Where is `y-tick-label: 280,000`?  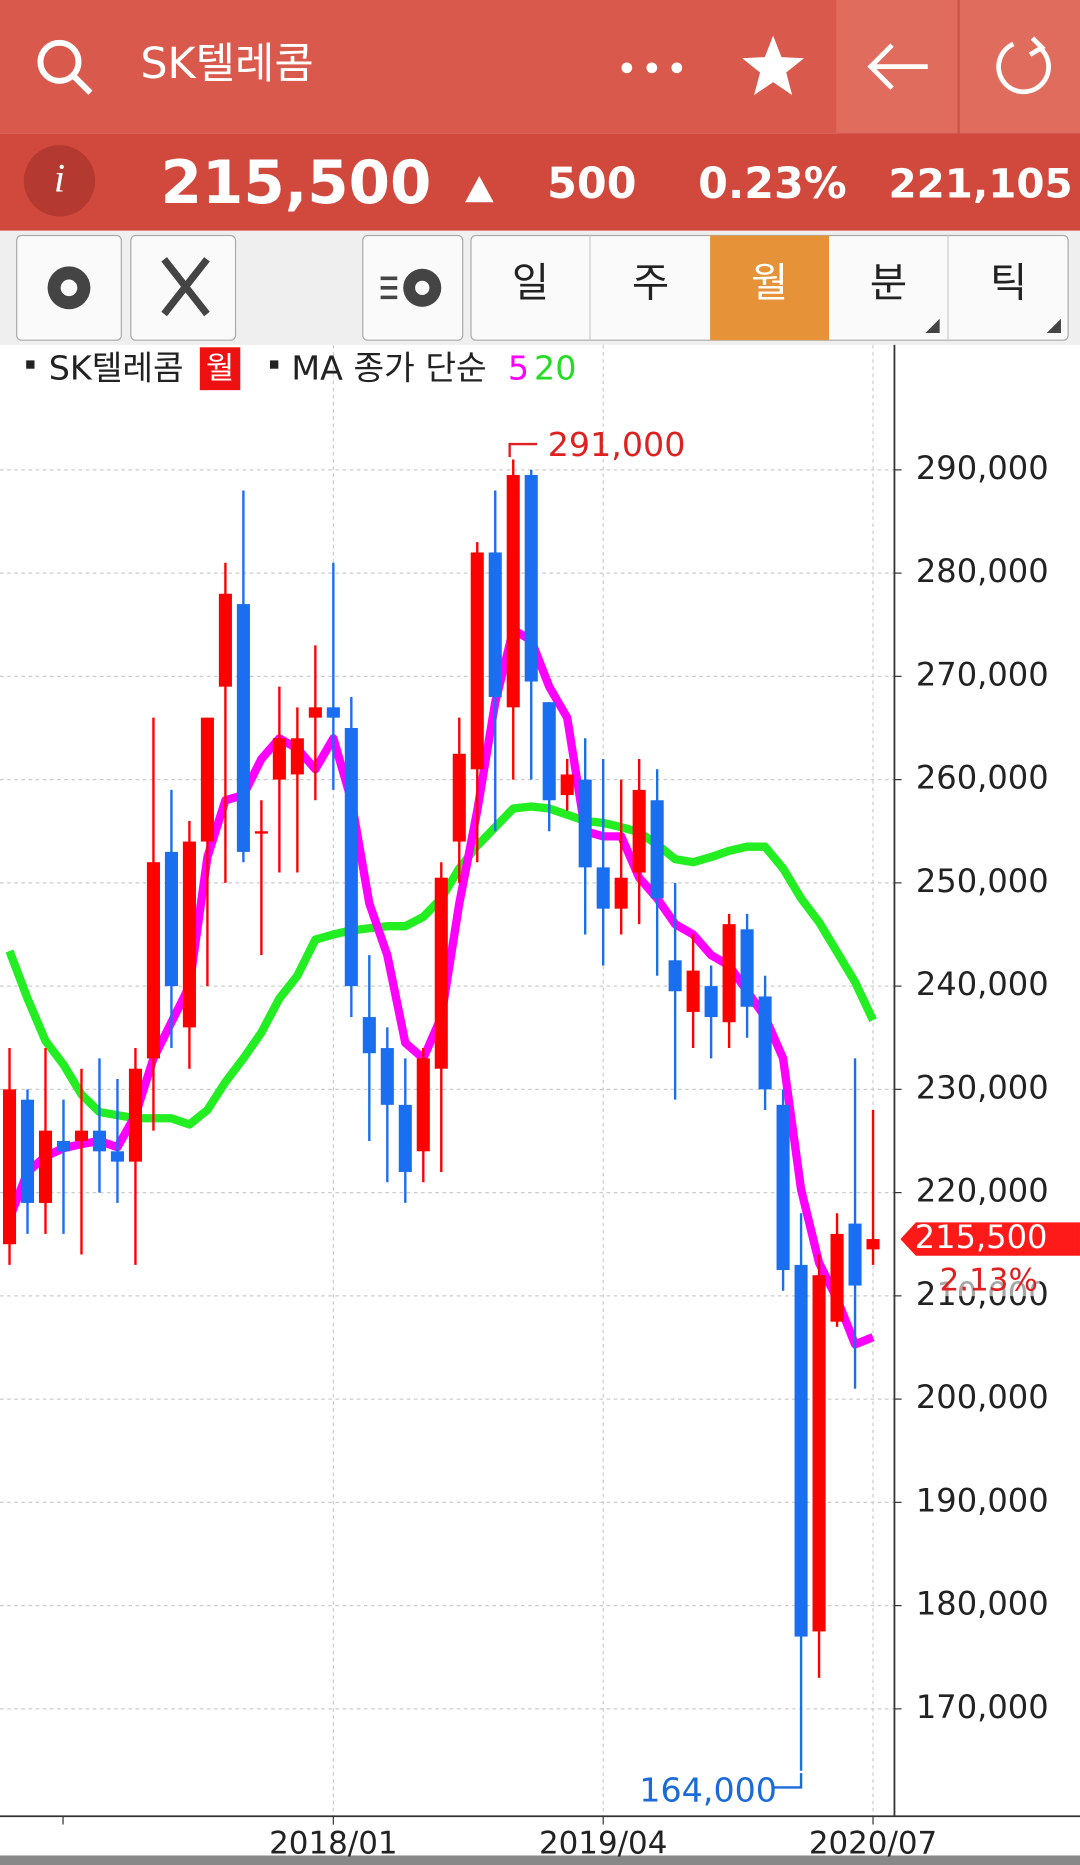 y-tick-label: 280,000 is located at coordinates (982, 571).